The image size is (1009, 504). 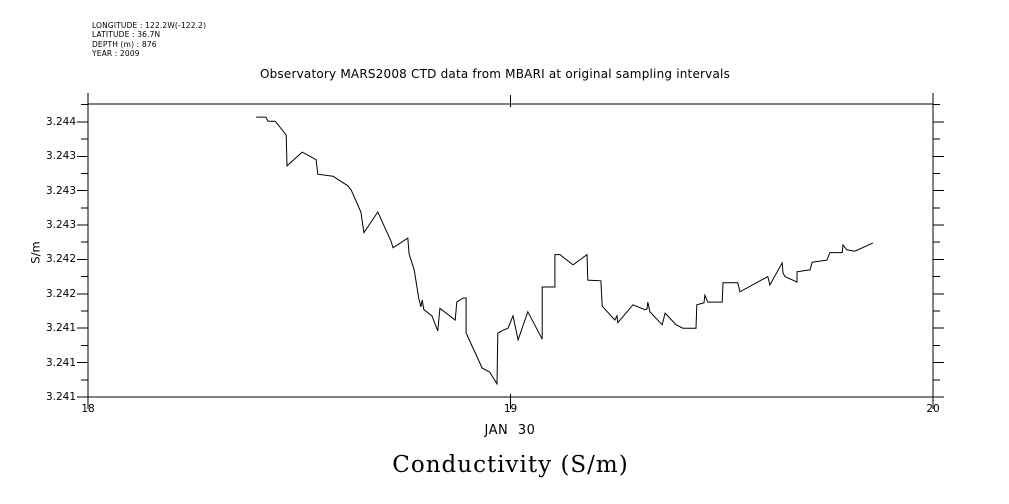 I want to click on x-tick-label: 19, so click(x=510, y=409).